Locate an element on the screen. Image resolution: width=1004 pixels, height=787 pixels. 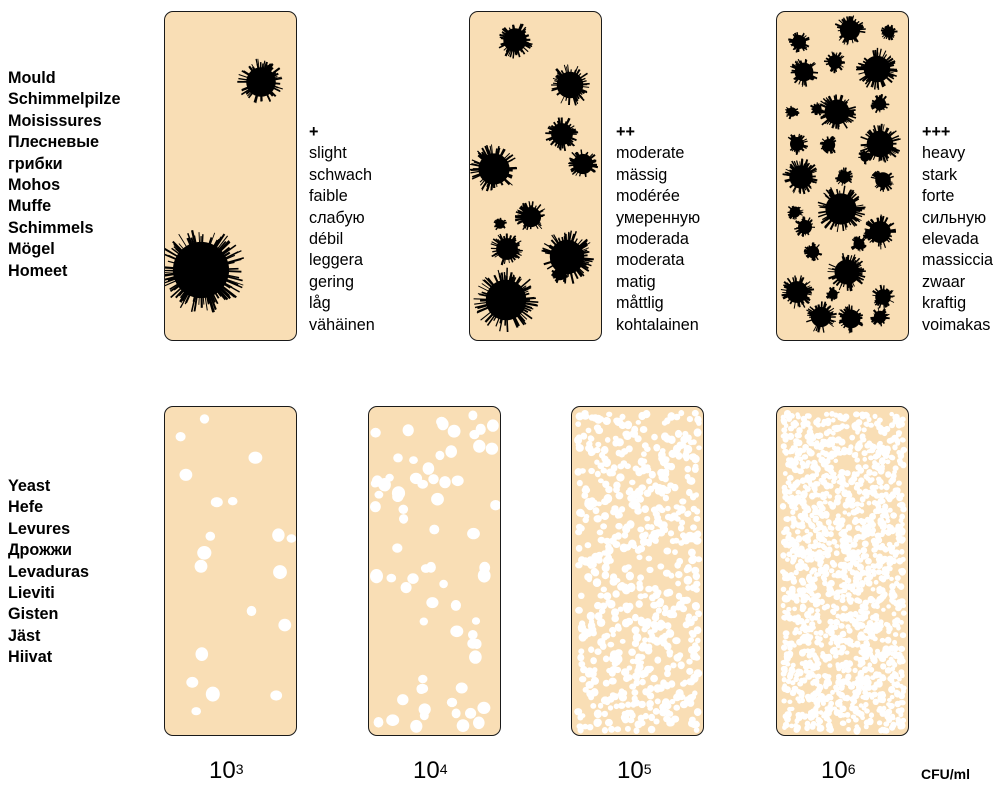
yeast-name: Hiivat is located at coordinates (30, 657).